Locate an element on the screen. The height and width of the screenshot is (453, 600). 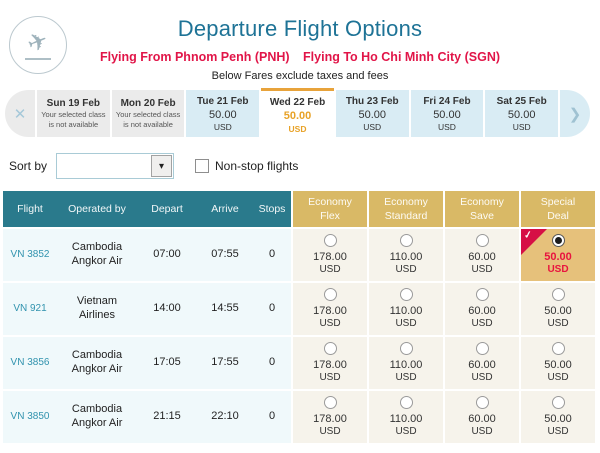
chevron-right-icon: ❯ is located at coordinates (575, 114).